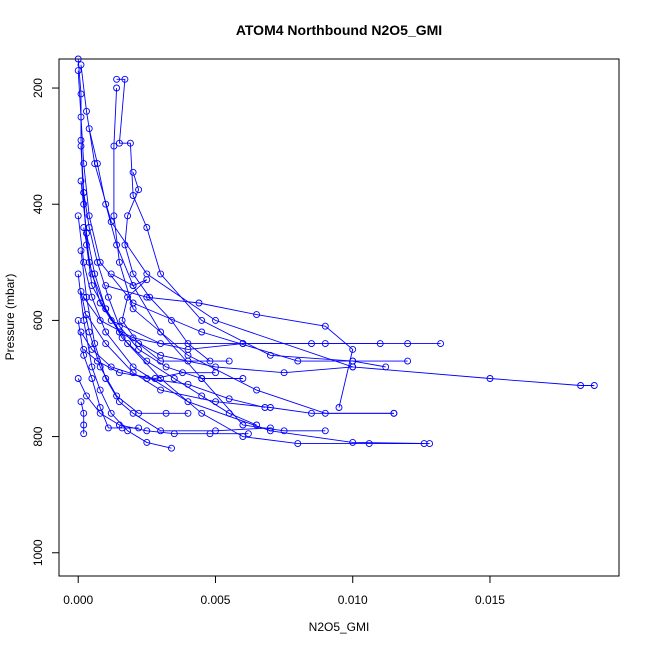 This screenshot has height=650, width=650. Describe the element at coordinates (339, 627) in the screenshot. I see `x-axis-label: N2O5_GMI` at that location.